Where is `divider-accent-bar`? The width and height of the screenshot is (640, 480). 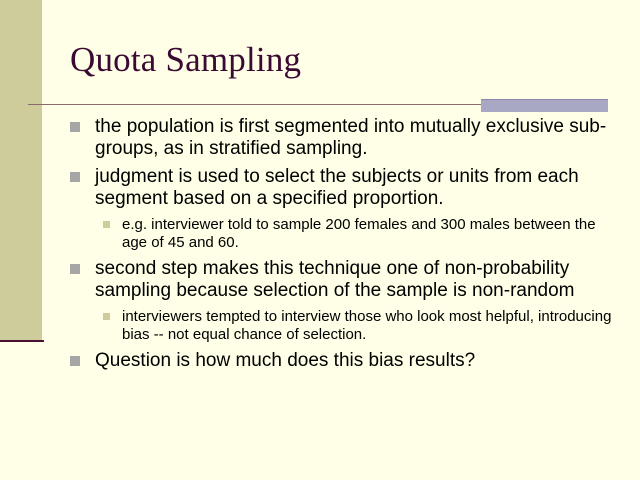
divider-accent-bar is located at coordinates (544, 105).